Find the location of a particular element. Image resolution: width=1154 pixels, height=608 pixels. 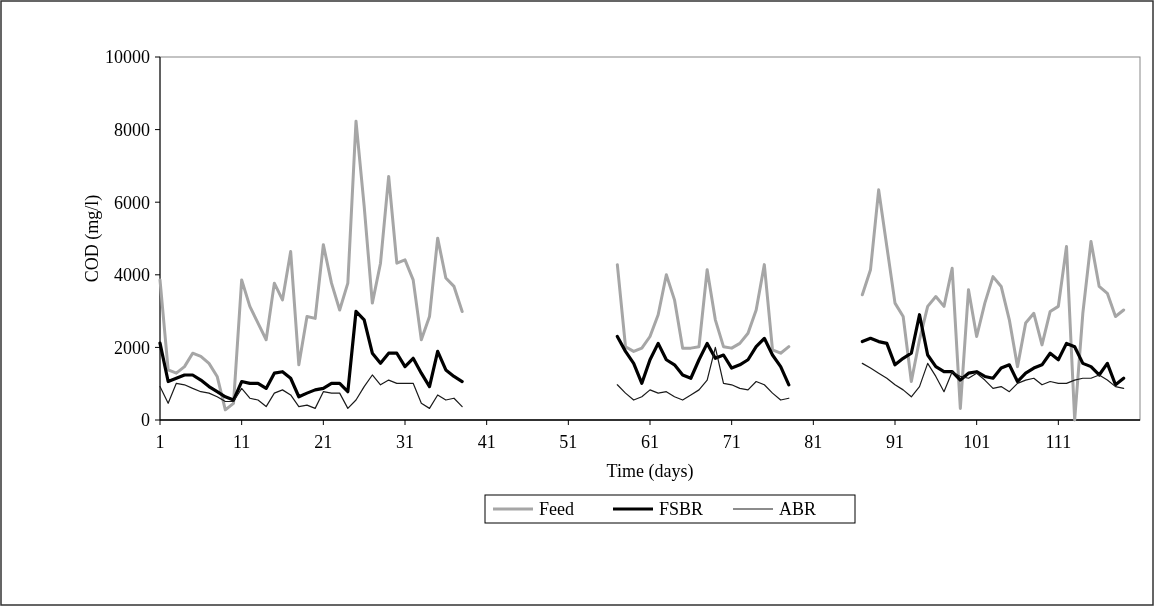

legend-label: Feed is located at coordinates (556, 509).